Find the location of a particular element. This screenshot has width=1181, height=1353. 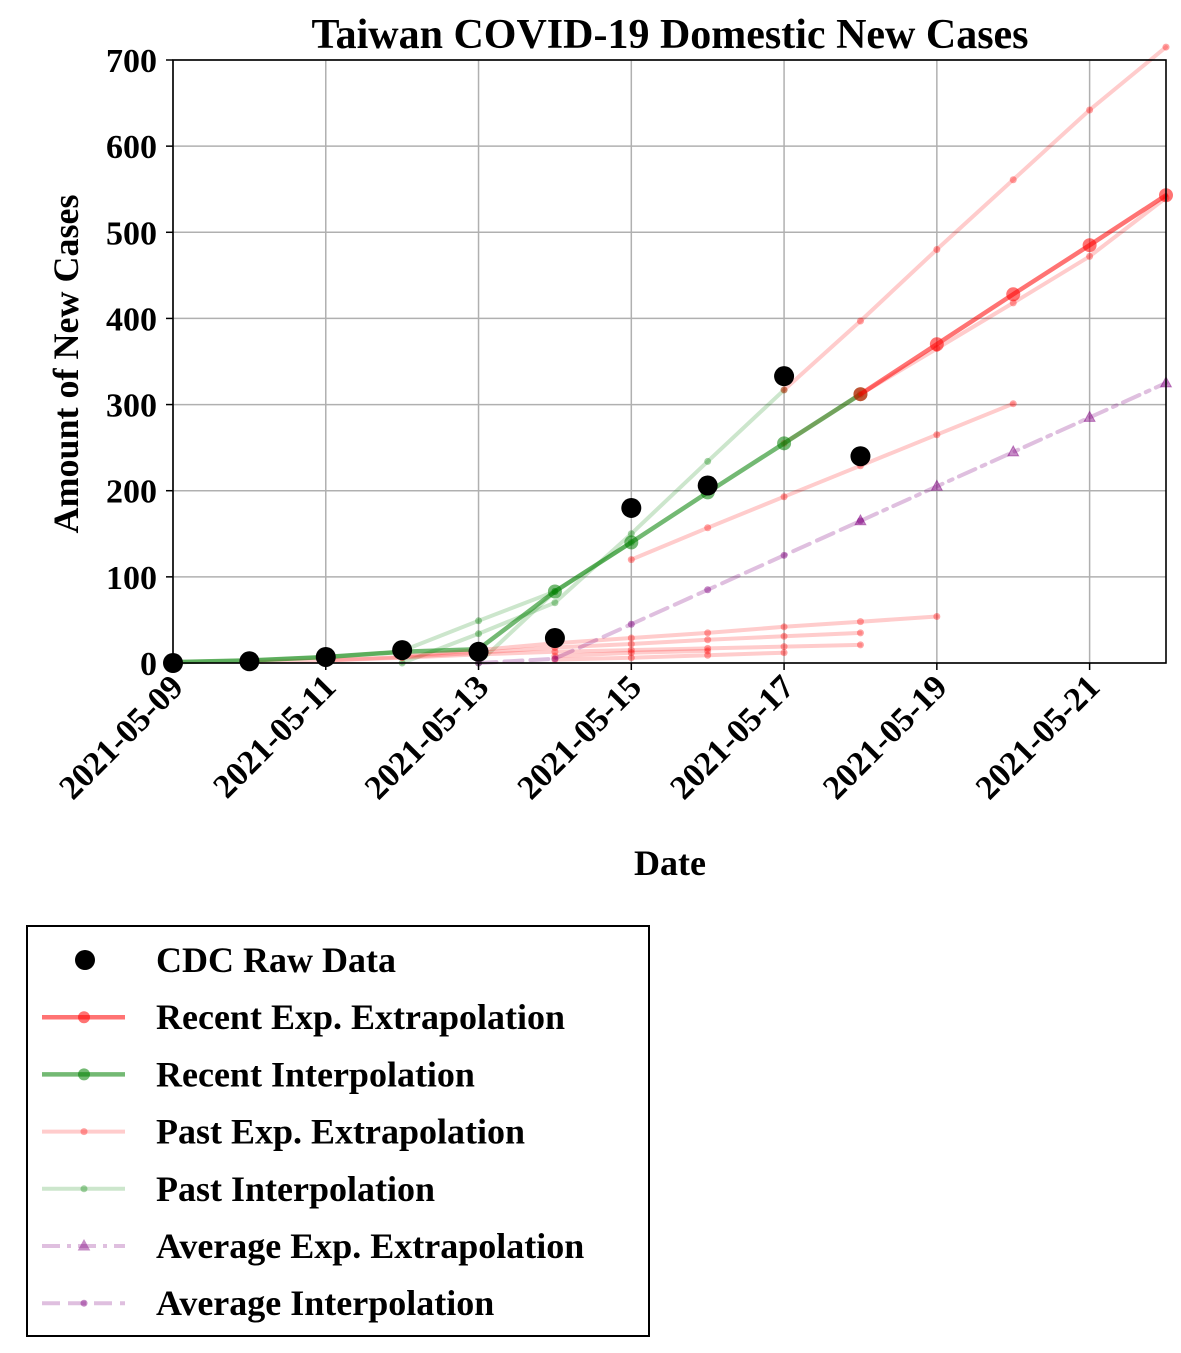

y-ticks: 0 100 200 300 400 500 600 700 is located at coordinates (139, 363).